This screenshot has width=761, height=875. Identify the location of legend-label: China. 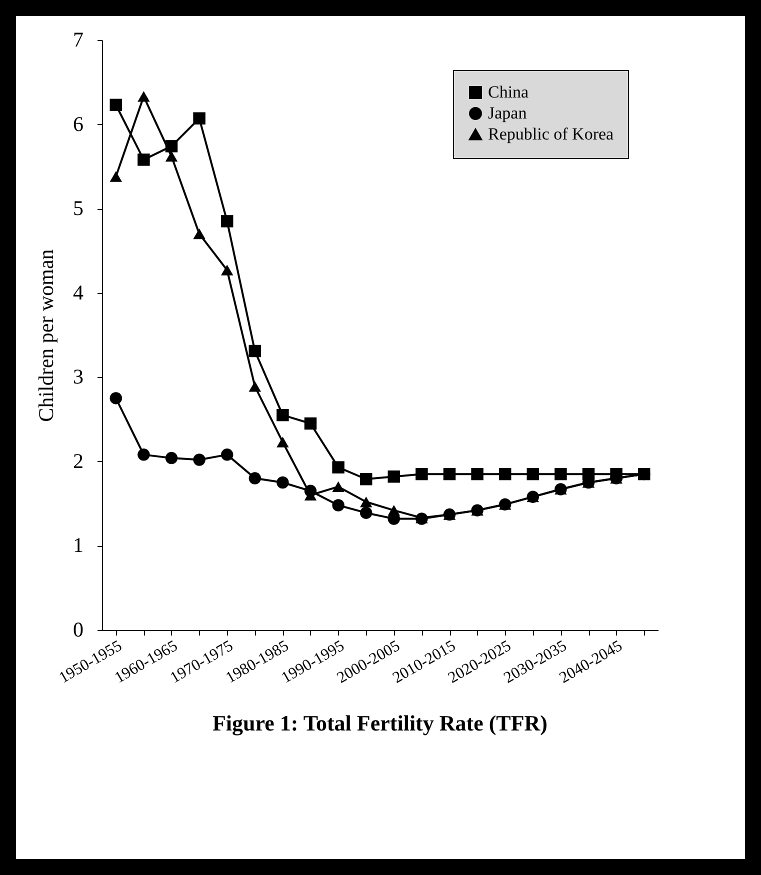
(509, 92).